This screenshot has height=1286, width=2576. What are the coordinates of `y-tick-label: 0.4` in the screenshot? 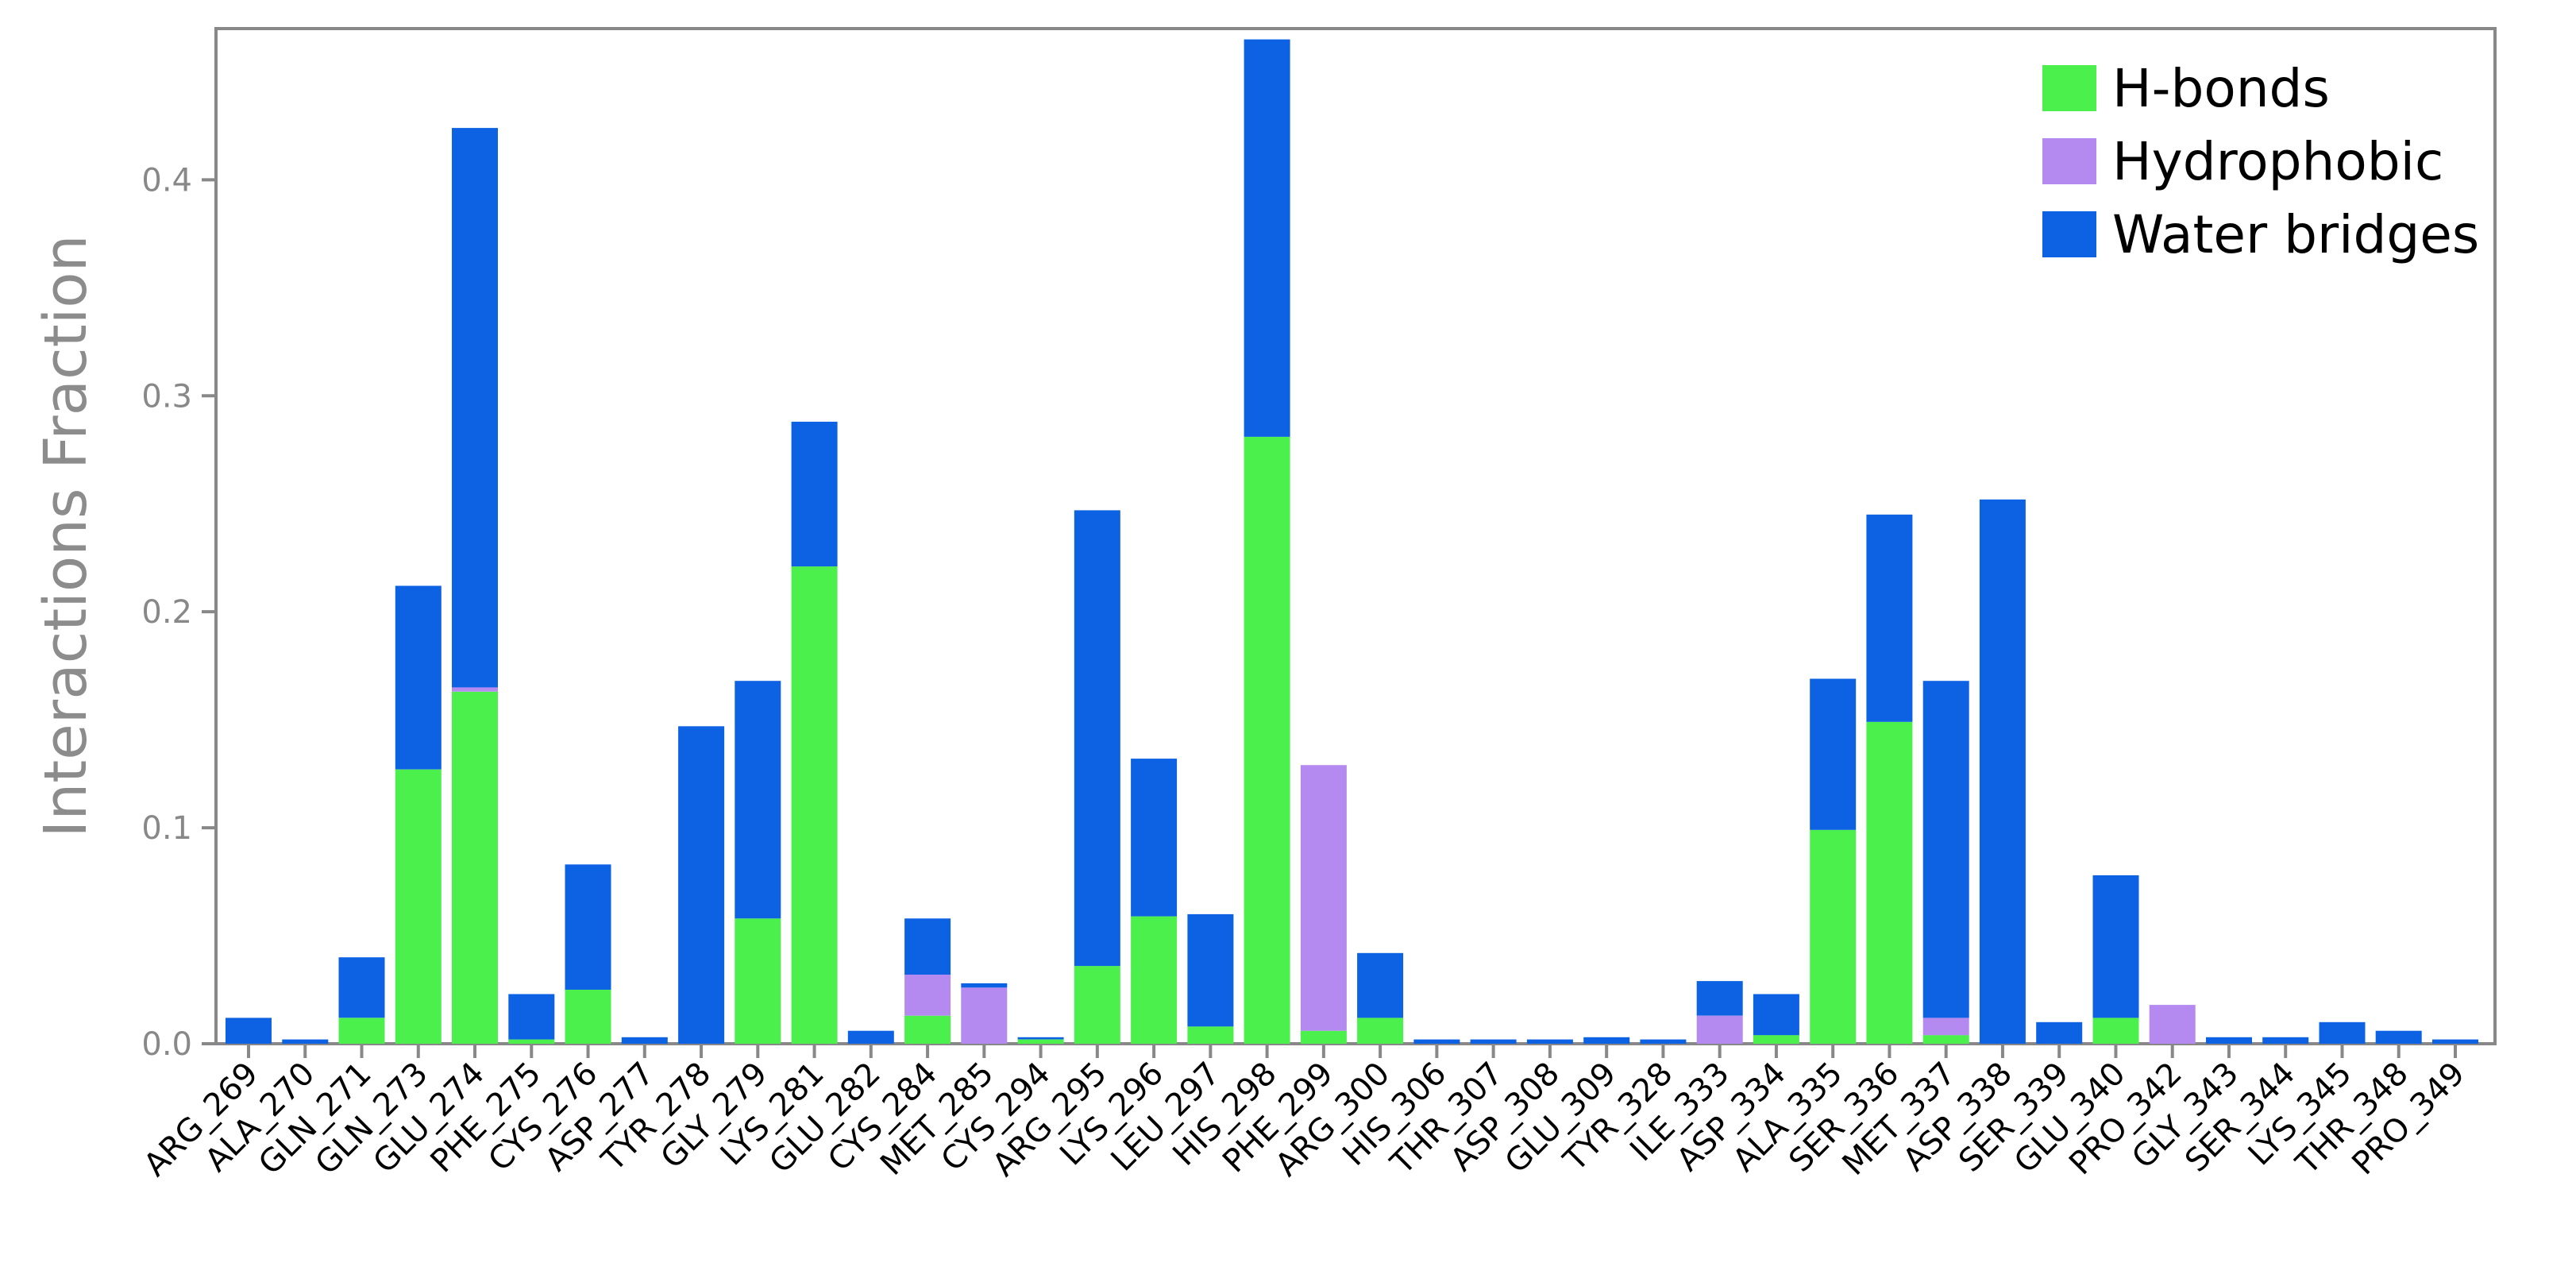 It's located at (166, 180).